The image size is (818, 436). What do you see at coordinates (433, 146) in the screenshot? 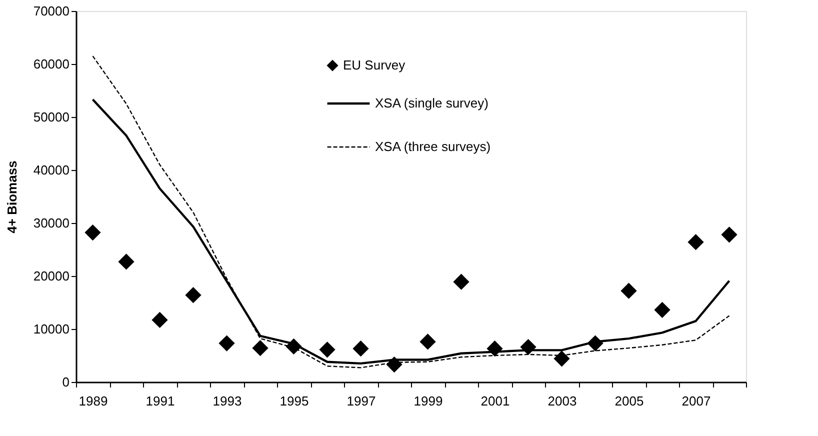
I see `legend-label: XSA (three surveys)` at bounding box center [433, 146].